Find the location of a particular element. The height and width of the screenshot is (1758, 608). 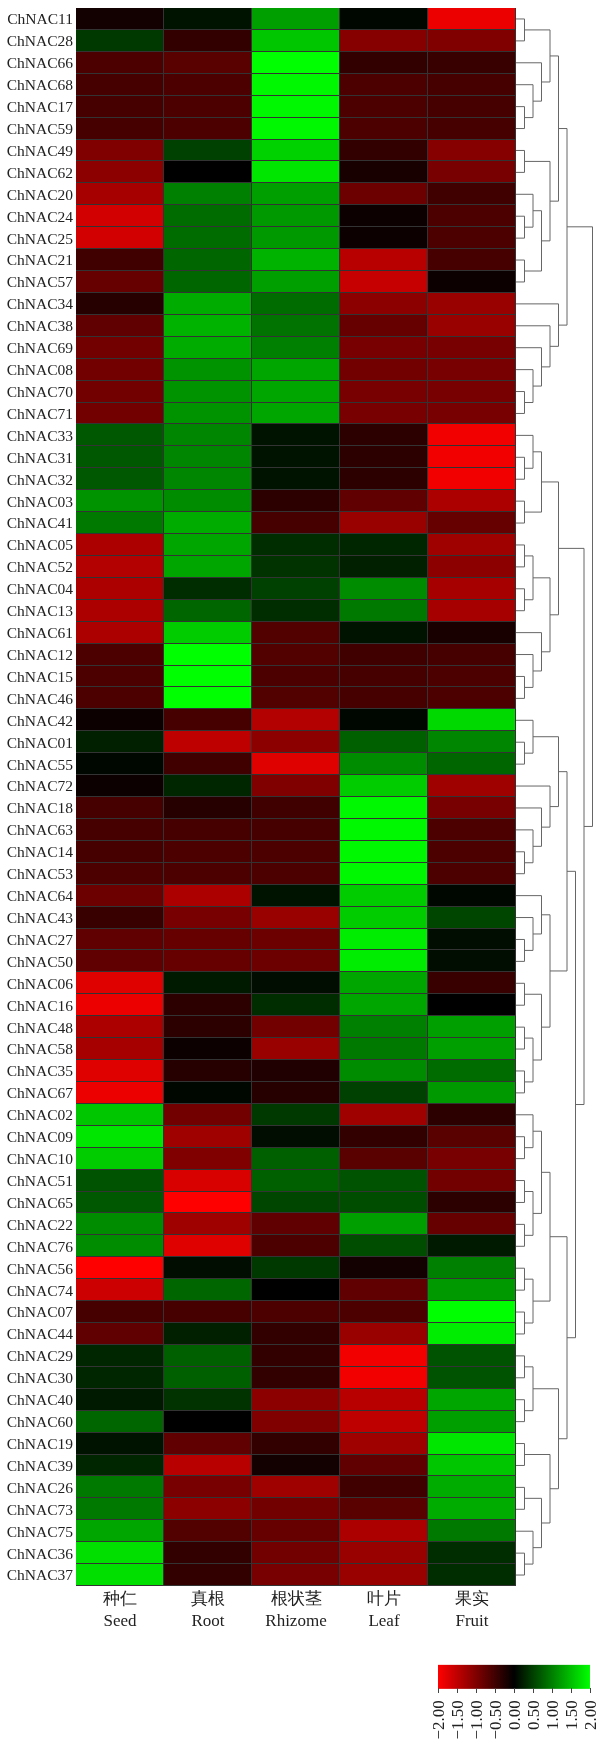

y-tick-label: ChNAC66 is located at coordinates (40, 63).